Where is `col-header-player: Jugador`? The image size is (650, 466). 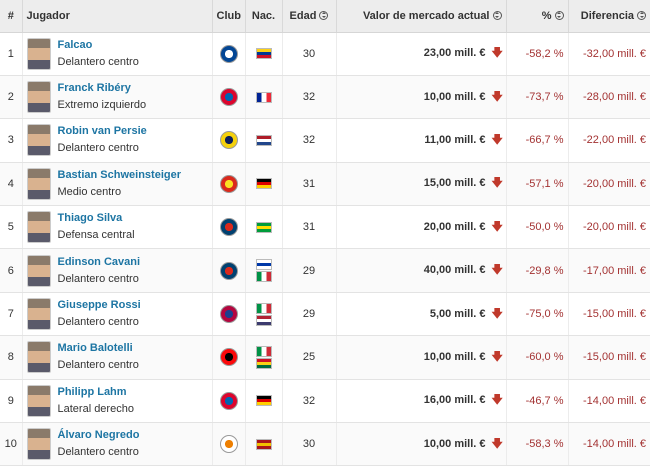
col-header-player: Jugador is located at coordinates (116, 16).